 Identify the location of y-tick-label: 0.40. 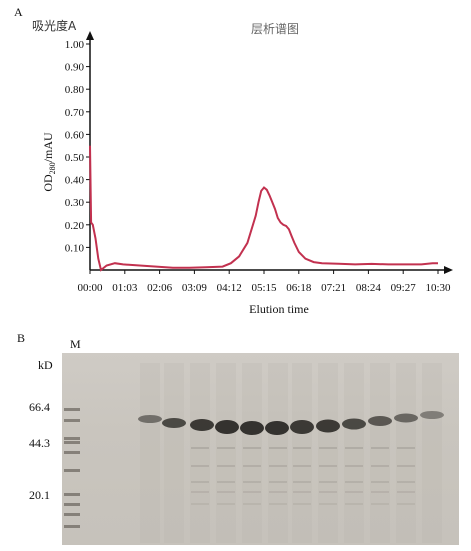
(75, 181).